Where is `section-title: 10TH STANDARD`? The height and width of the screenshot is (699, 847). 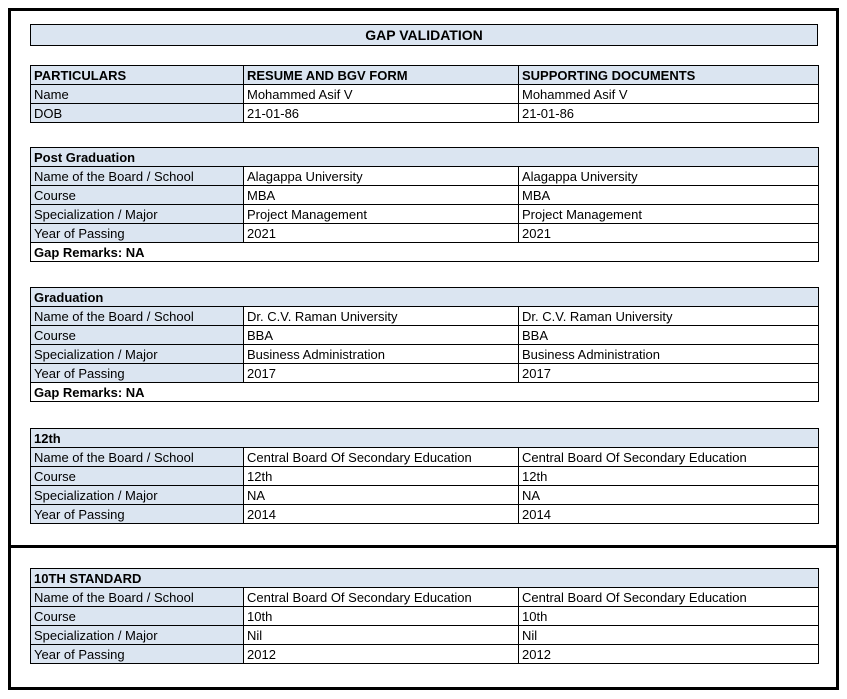
section-title: 10TH STANDARD is located at coordinates (424, 578).